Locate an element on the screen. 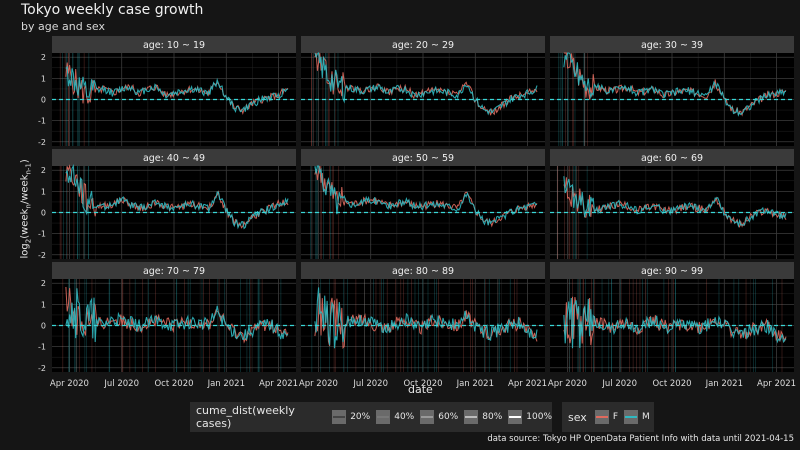 Image resolution: width=800 pixels, height=450 pixels. facet-label: age: 50 ~ 59 is located at coordinates (423, 158).